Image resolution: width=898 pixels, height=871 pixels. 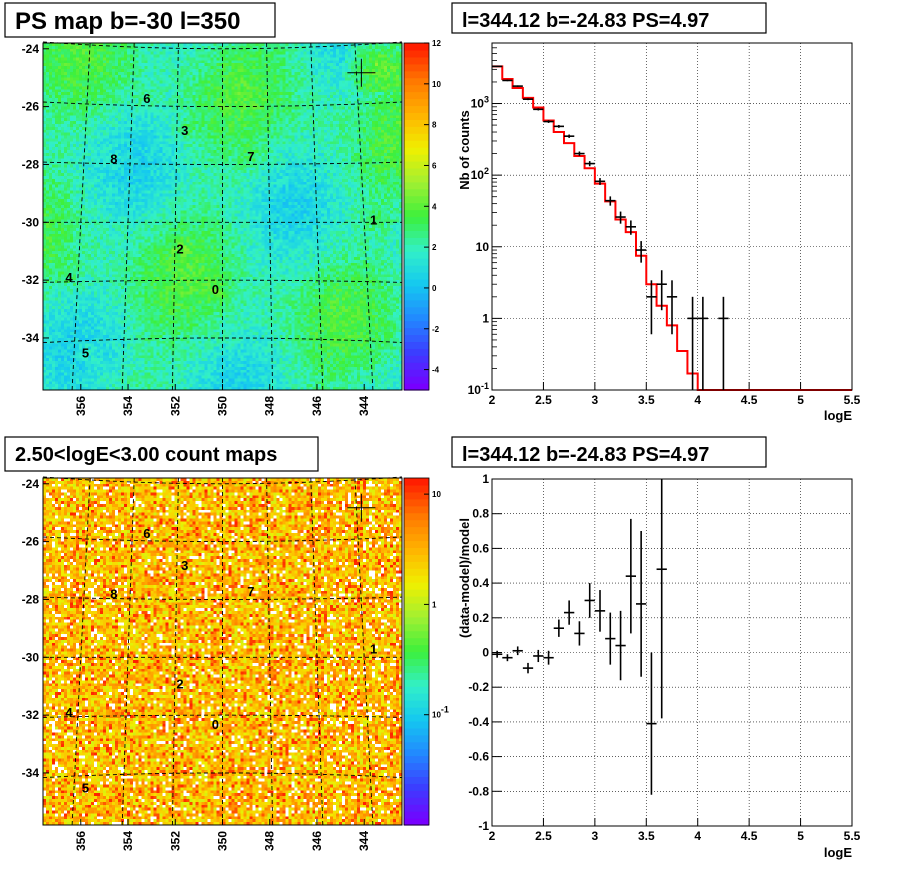 What do you see at coordinates (543, 836) in the screenshot?
I see `x-tick-label: 2.5` at bounding box center [543, 836].